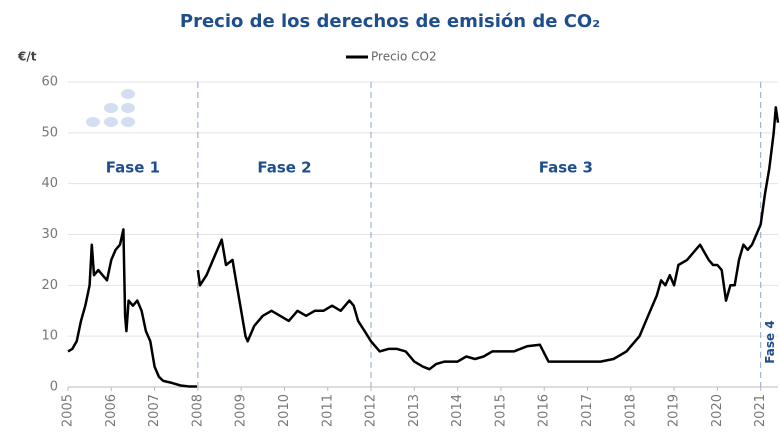  Describe the element at coordinates (111, 410) in the screenshot. I see `x-tick-label: 2006` at that location.